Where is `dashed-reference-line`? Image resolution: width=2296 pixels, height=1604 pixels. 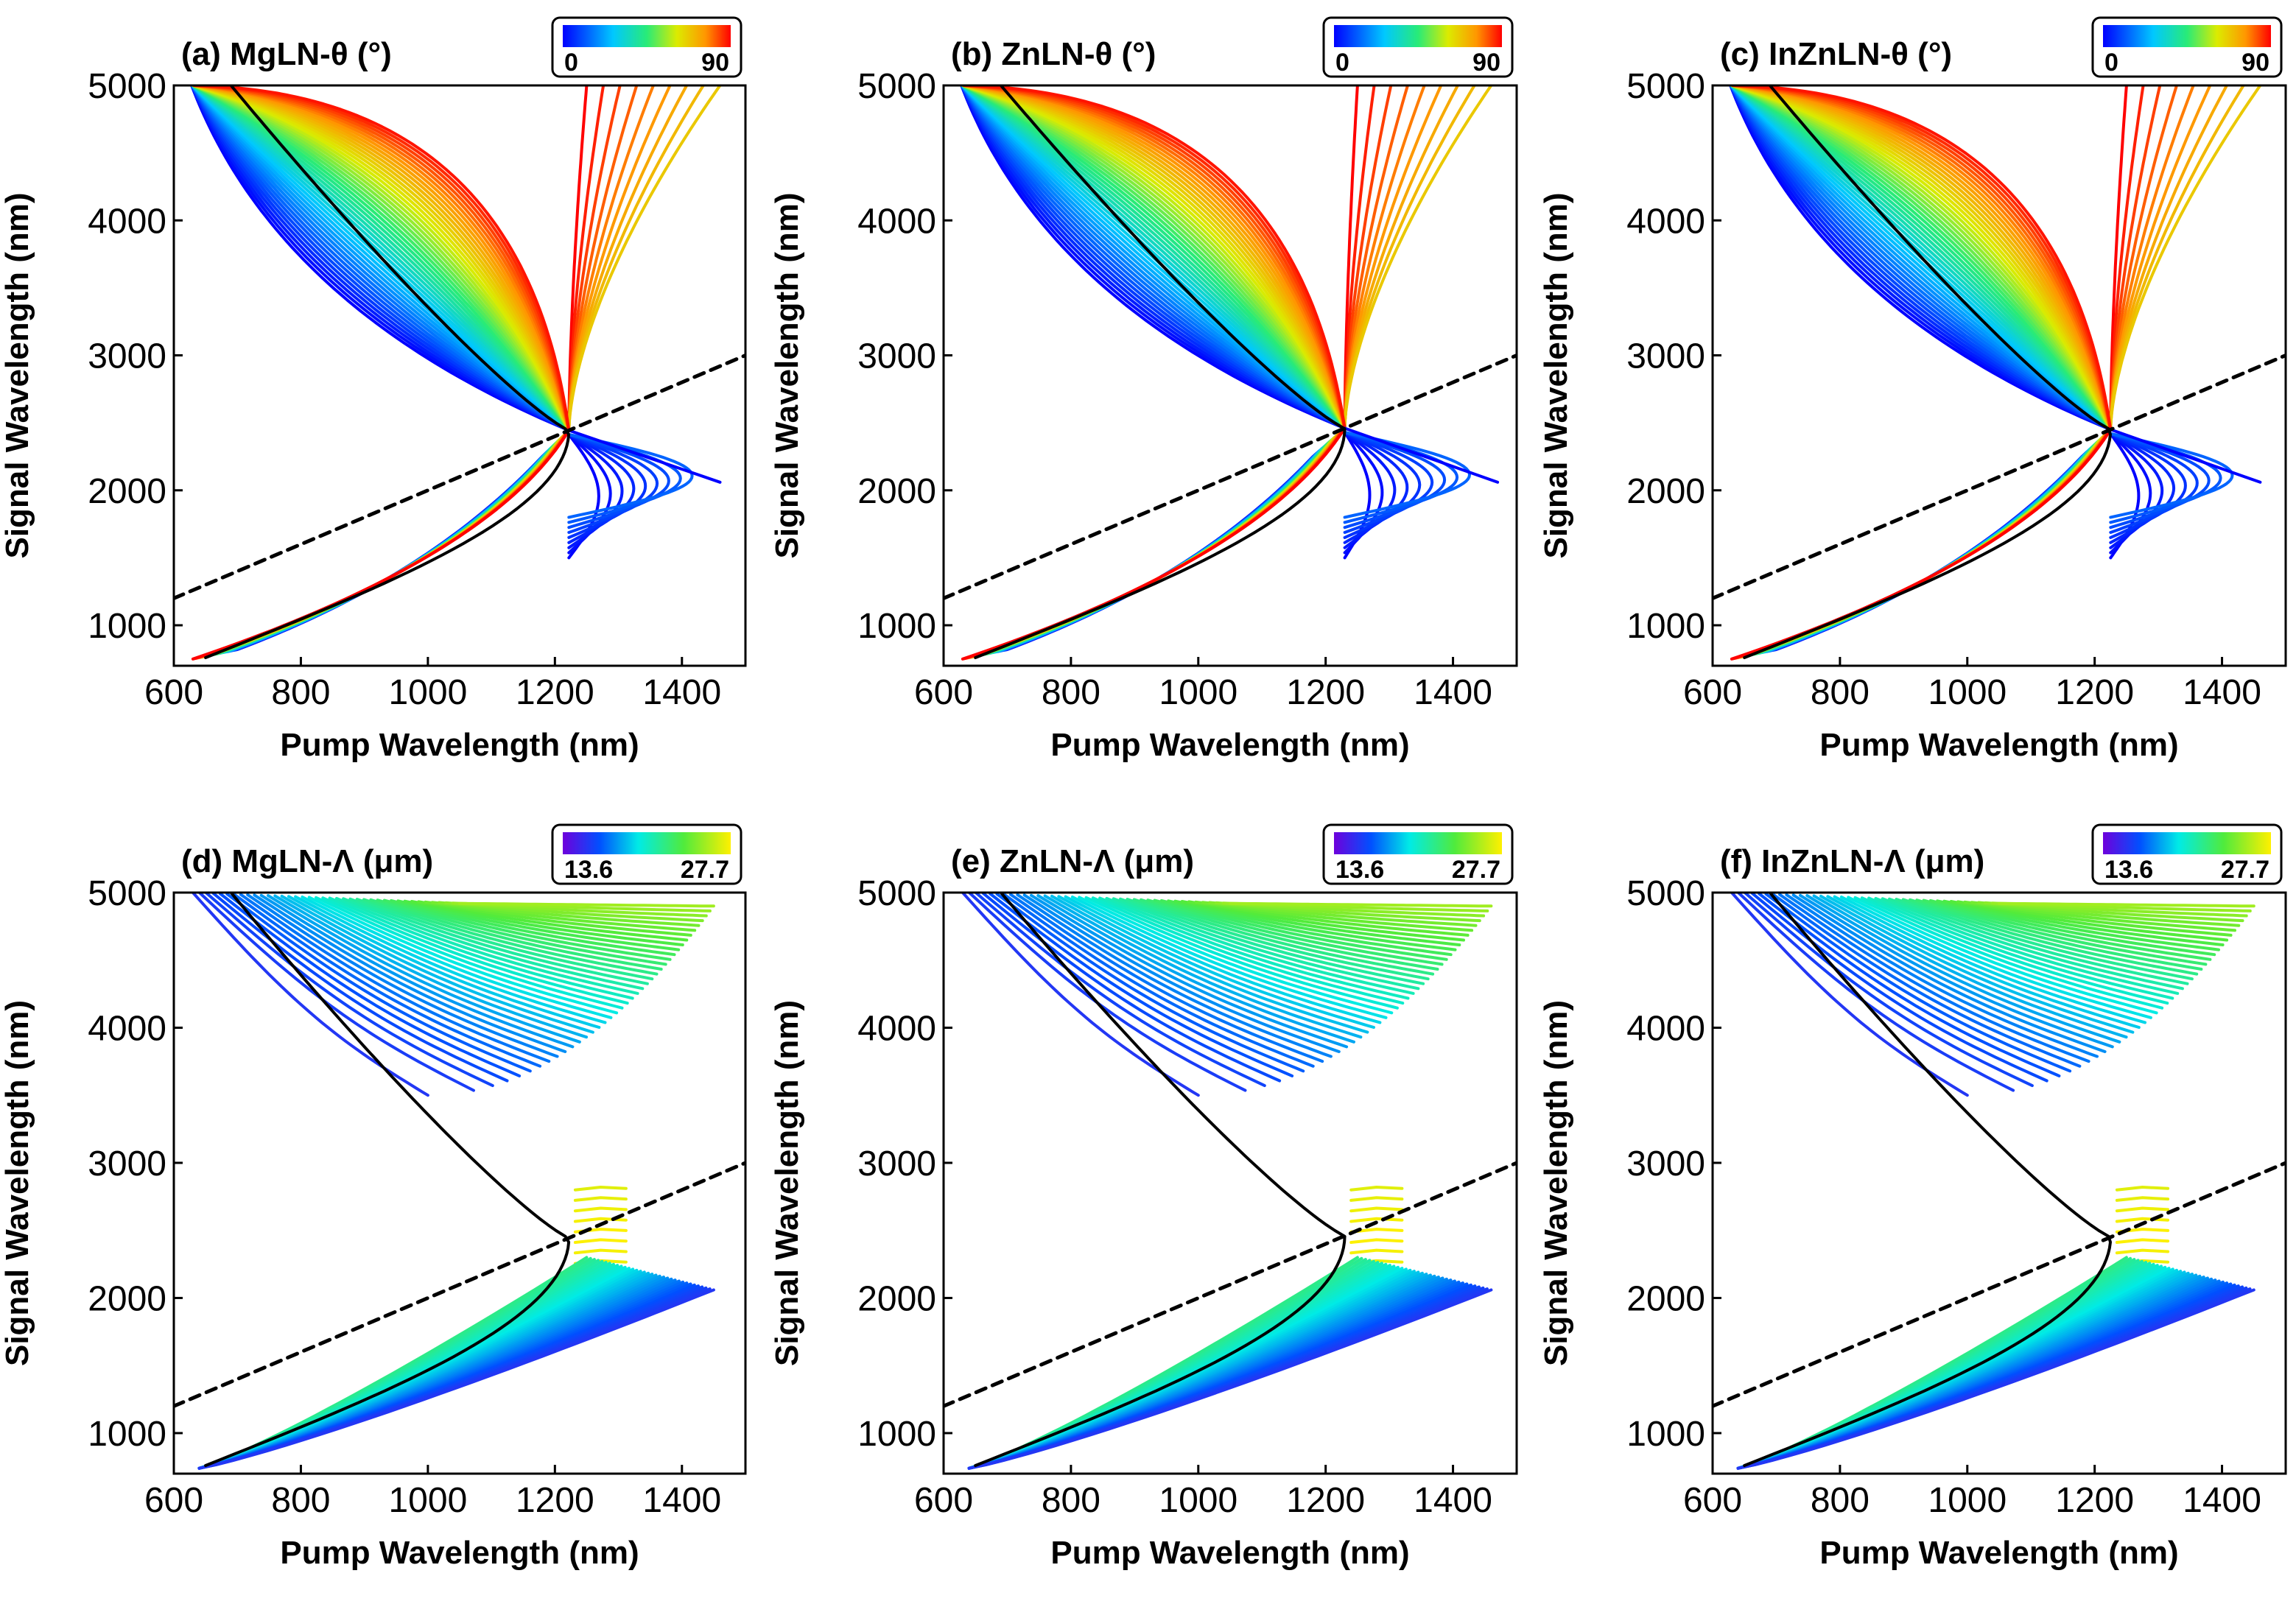
dashed-reference-line is located at coordinates (459, 1285).